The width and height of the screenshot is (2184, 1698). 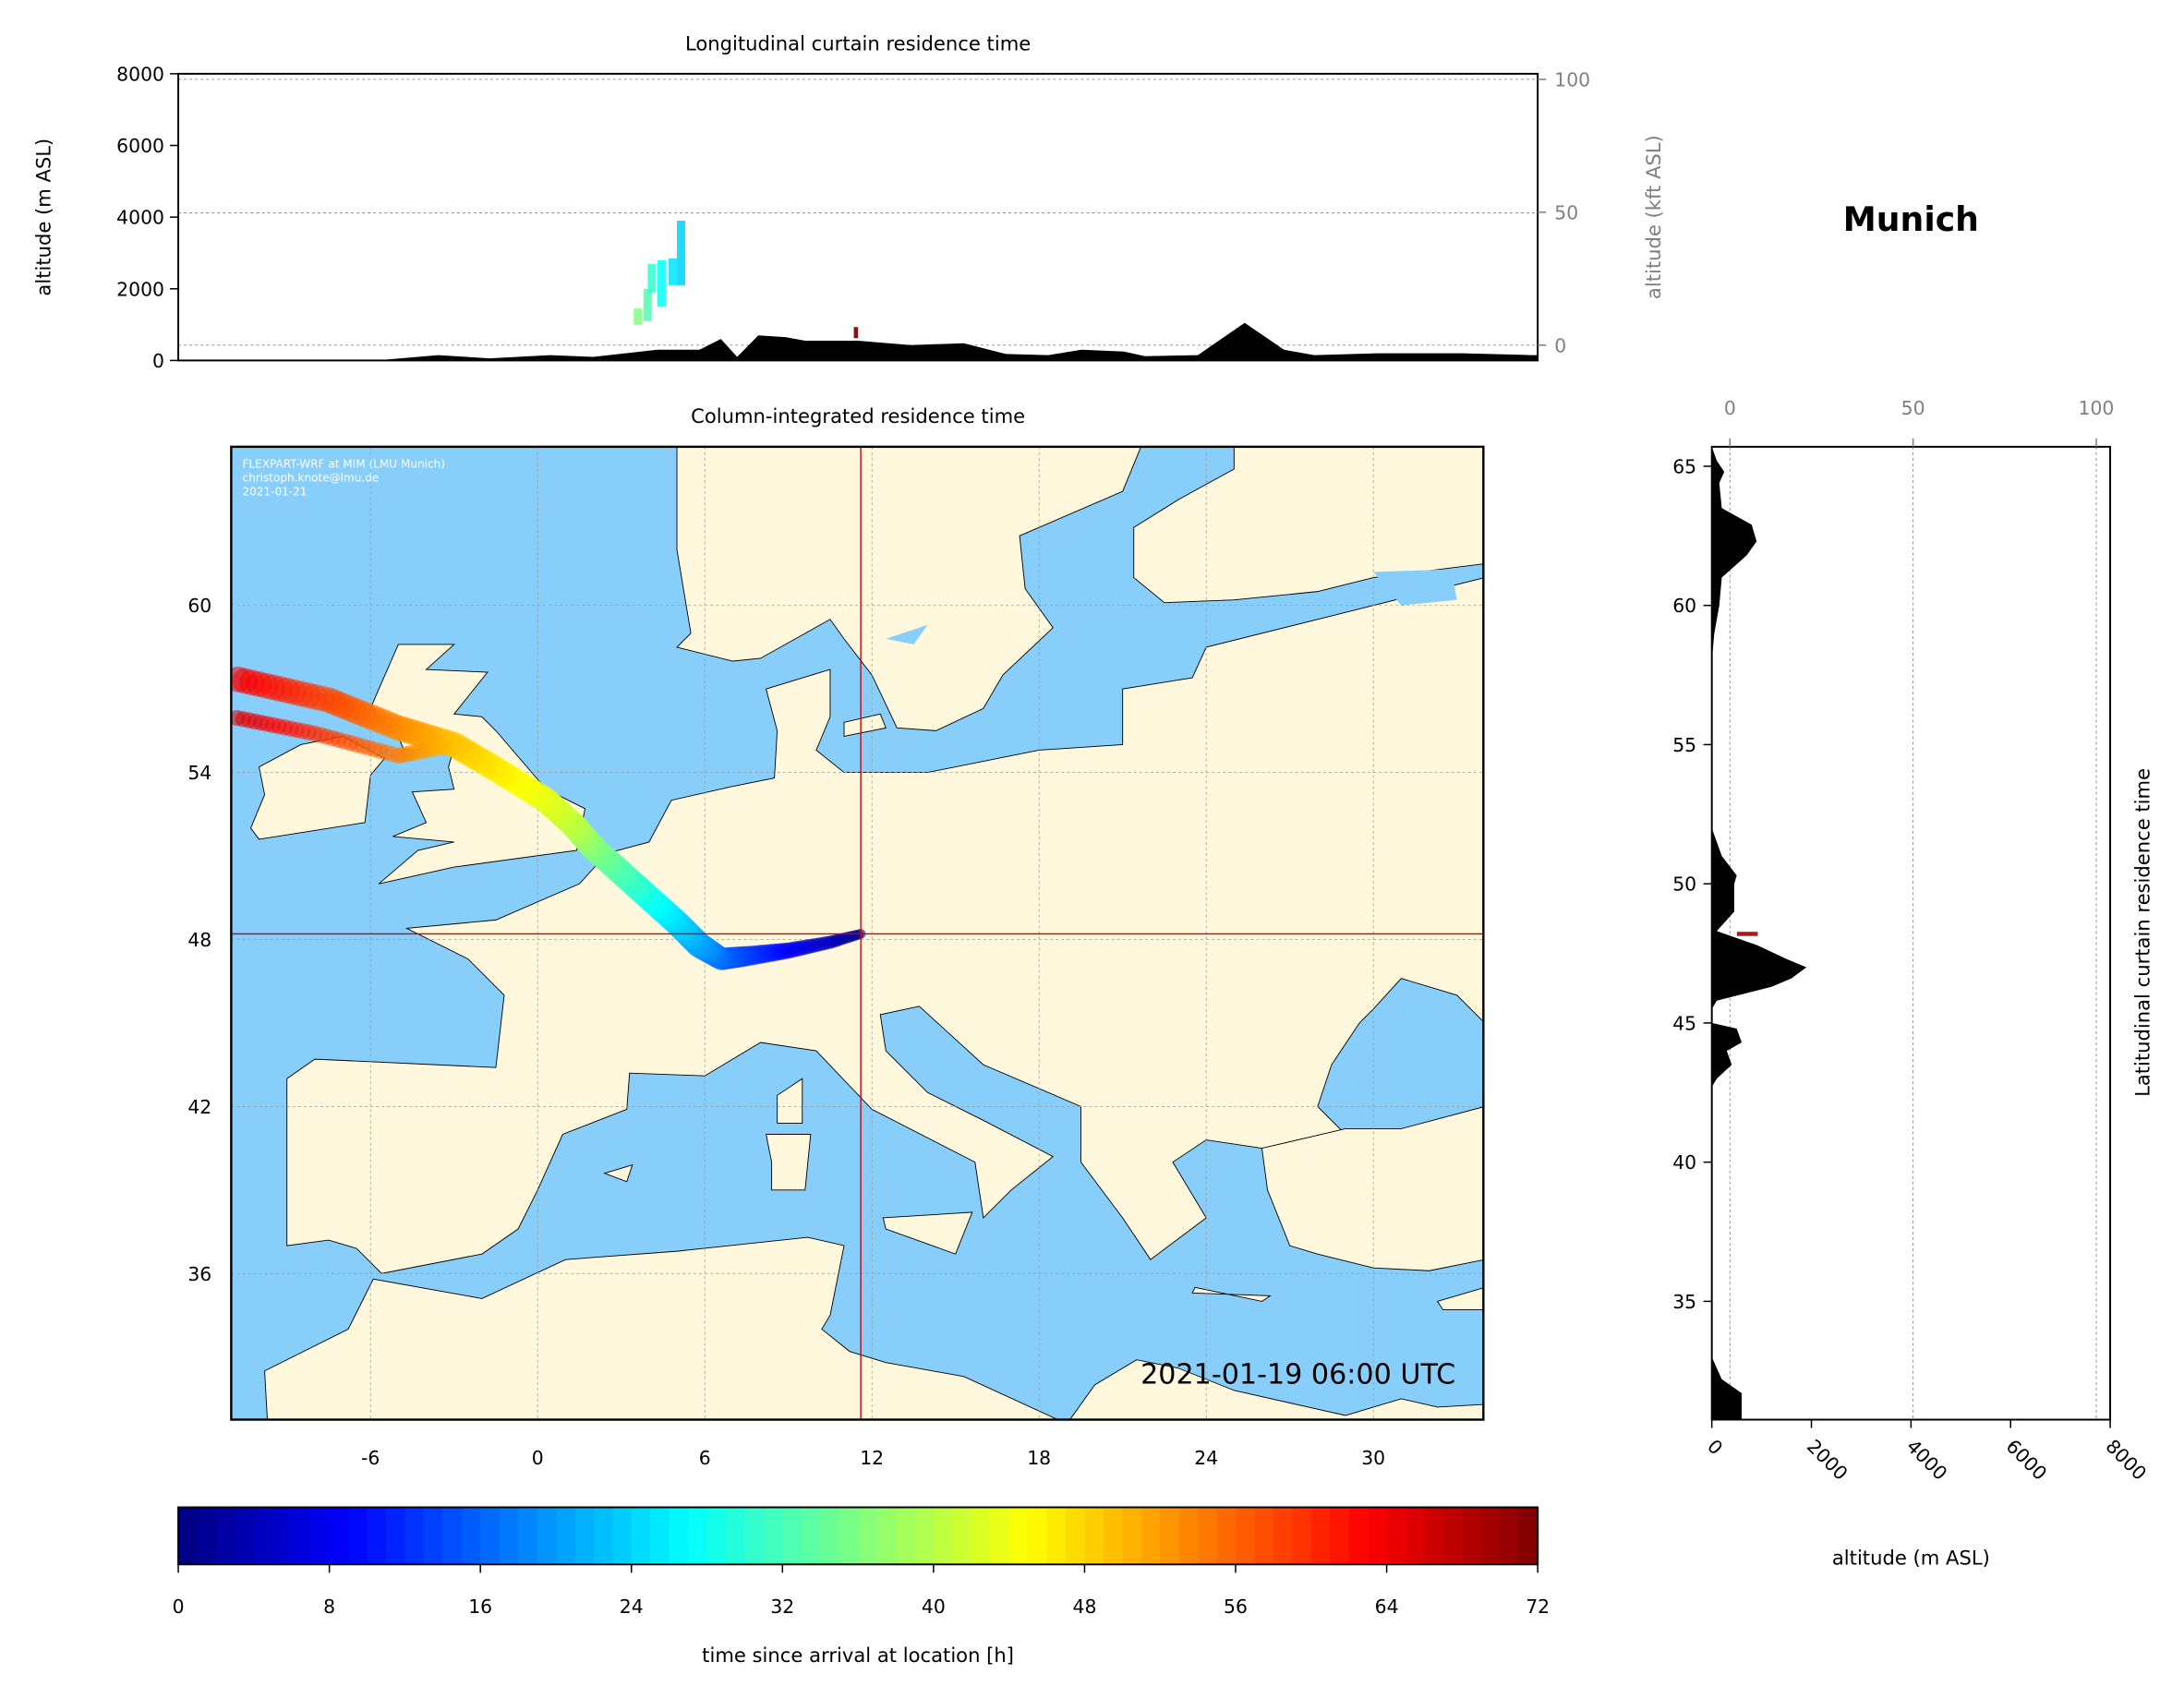 What do you see at coordinates (140, 146) in the screenshot?
I see `y-tick-label: 6000` at bounding box center [140, 146].